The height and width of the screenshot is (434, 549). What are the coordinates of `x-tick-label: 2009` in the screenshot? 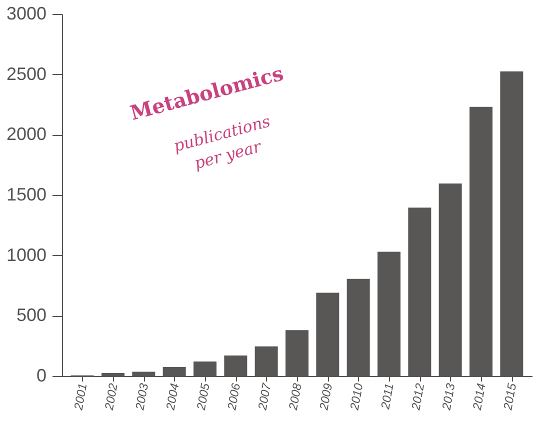 It's located at (326, 397).